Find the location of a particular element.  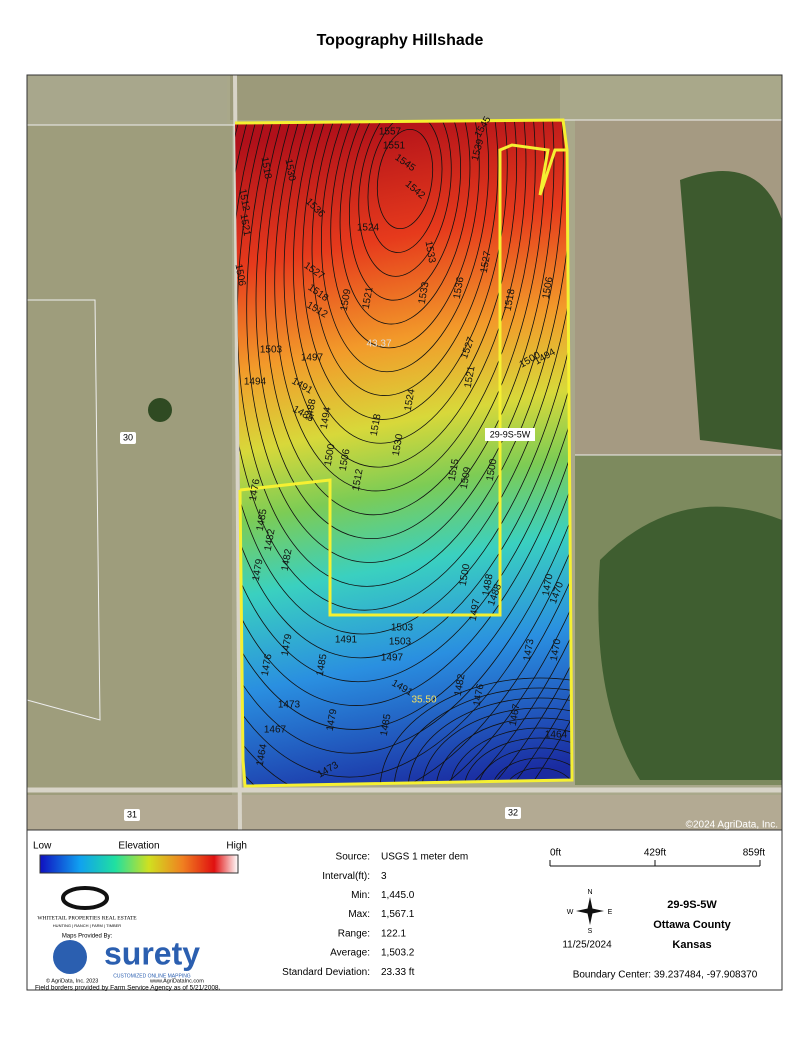

agridata-url: www.AgriDataInc.com is located at coordinates (176, 981).